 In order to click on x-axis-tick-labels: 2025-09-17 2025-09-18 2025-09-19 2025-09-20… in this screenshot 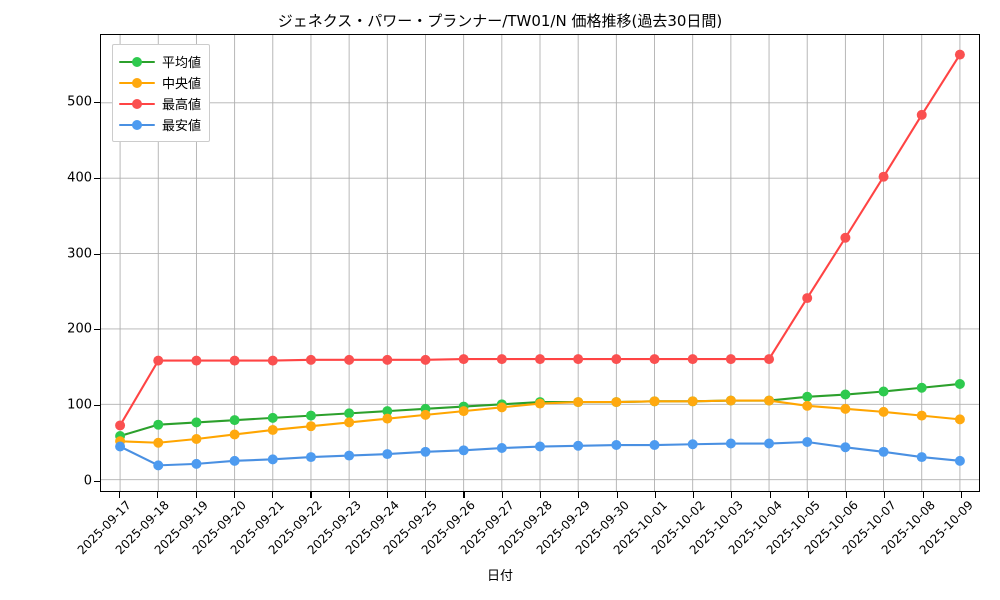, I will do `click(527, 533)`.